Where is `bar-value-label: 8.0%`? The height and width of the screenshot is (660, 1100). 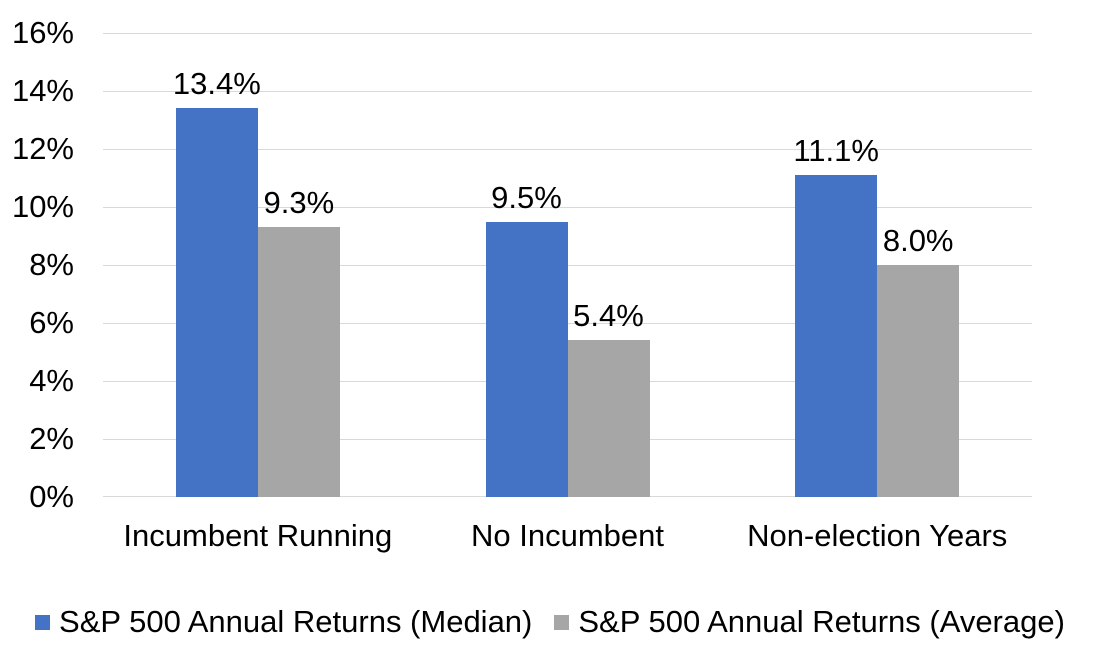 bar-value-label: 8.0% is located at coordinates (918, 240).